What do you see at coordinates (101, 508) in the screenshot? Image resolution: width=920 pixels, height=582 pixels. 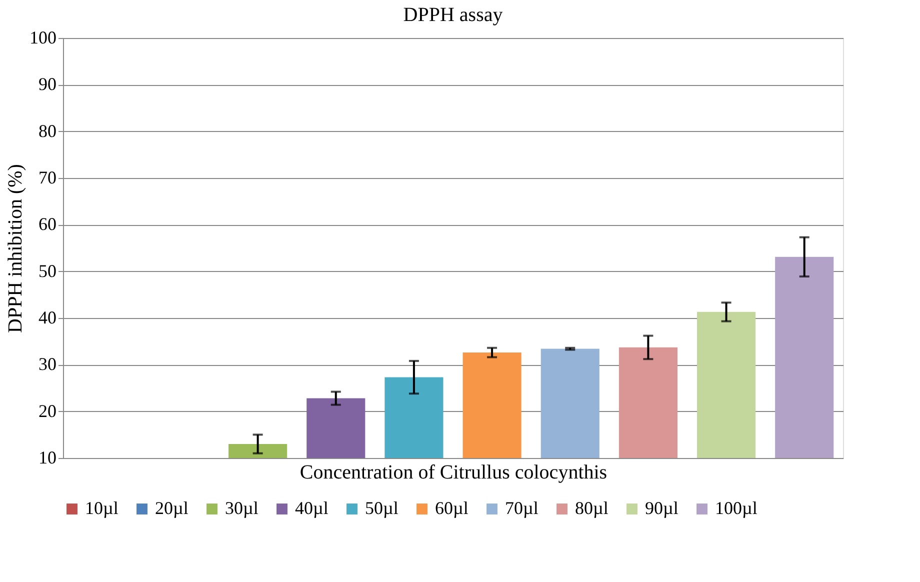 I see `legend-label: 10µl` at bounding box center [101, 508].